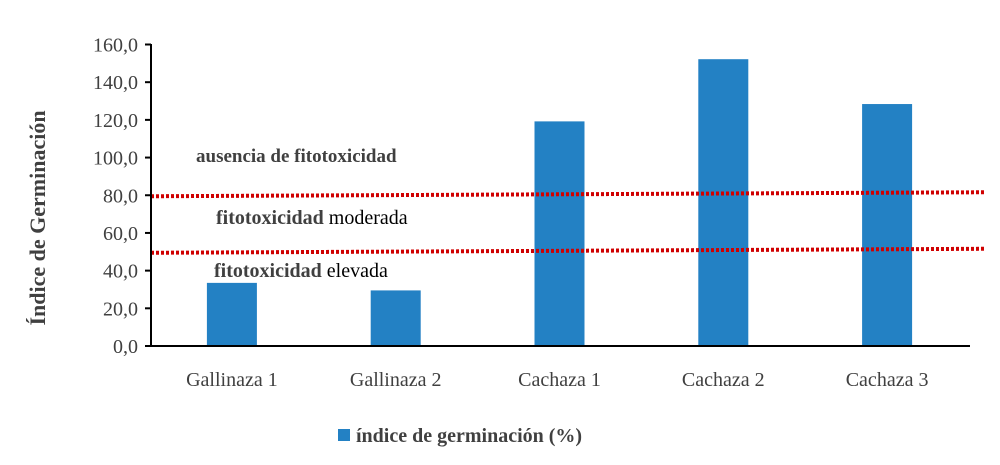  I want to click on y-tick-label: 140,0, so click(115, 83).